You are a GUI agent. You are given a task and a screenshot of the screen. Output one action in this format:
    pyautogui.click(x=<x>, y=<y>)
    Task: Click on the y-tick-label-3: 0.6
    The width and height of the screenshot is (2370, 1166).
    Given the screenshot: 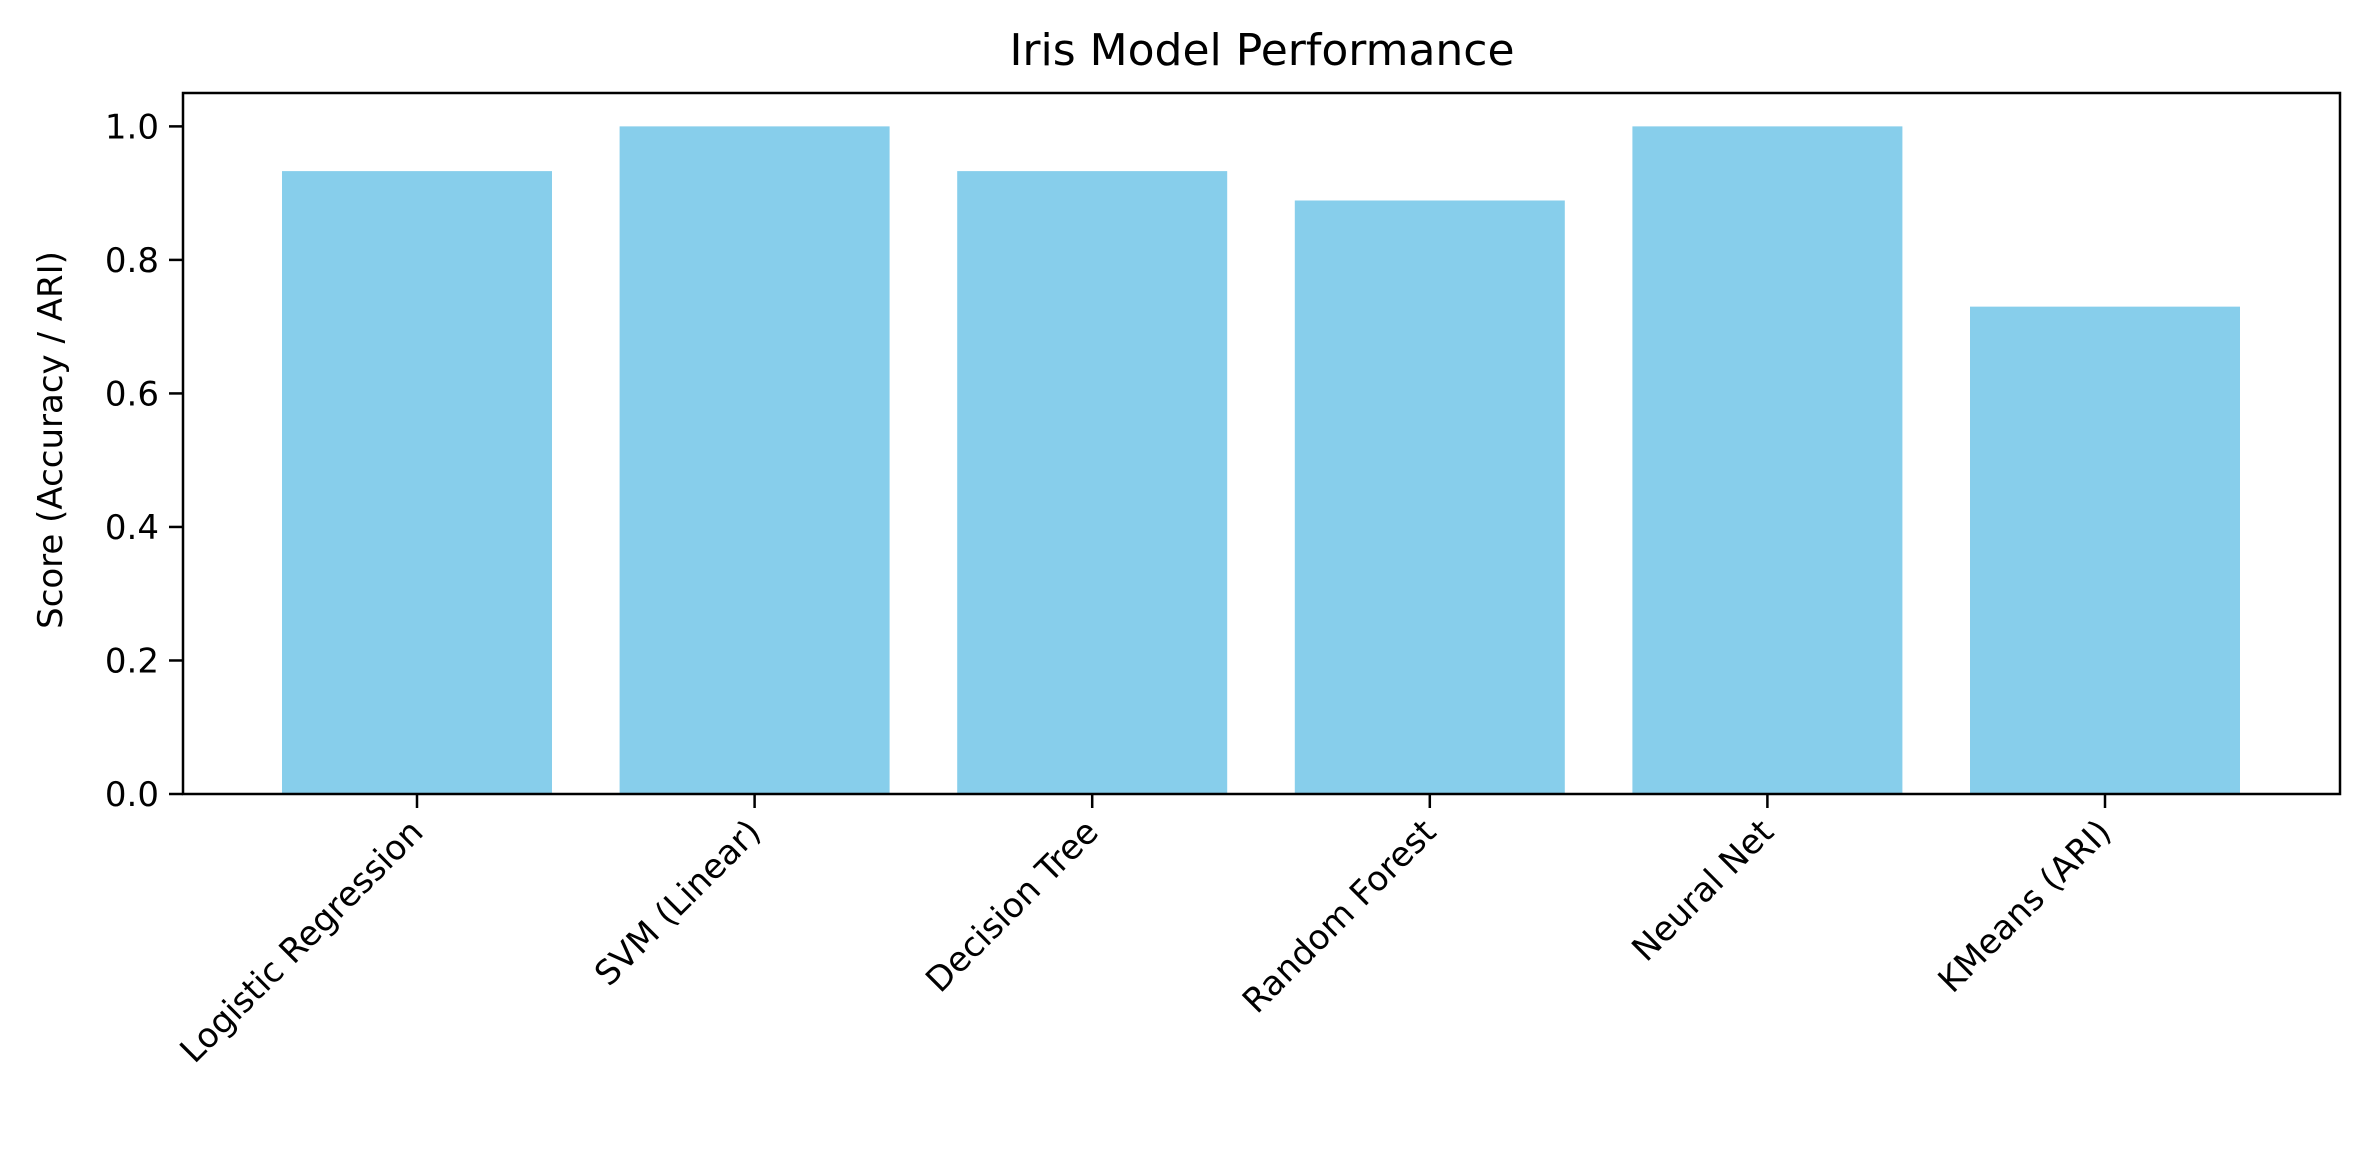 What is the action you would take?
    pyautogui.click(x=132, y=394)
    